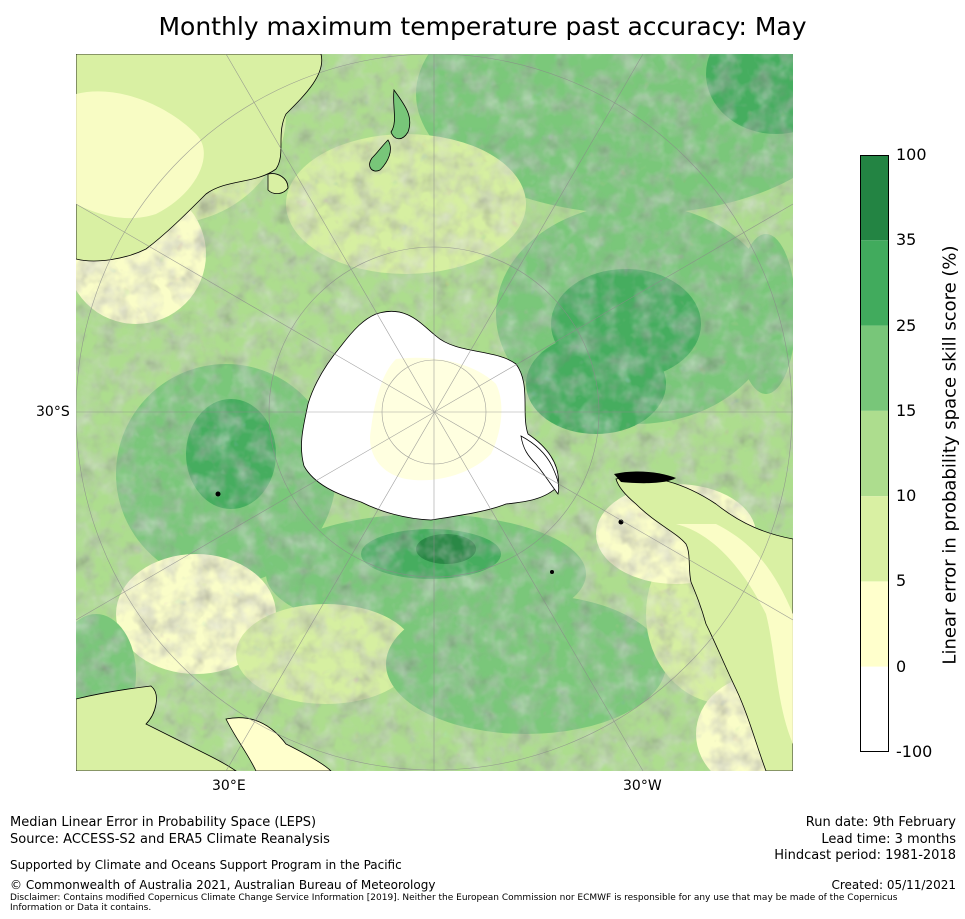 This screenshot has height=919, width=965. Describe the element at coordinates (278, 744) in the screenshot. I see `madagascar-land` at that location.